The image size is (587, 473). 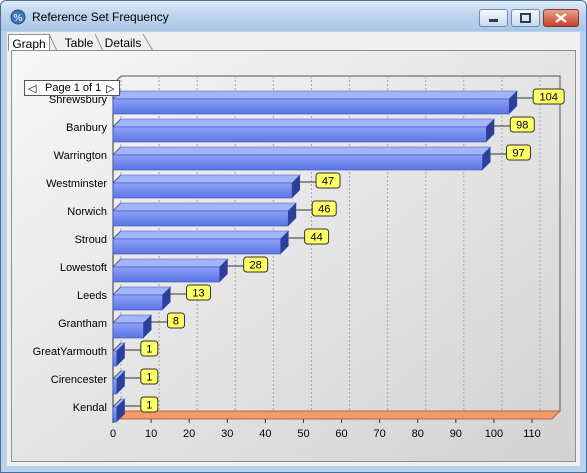 What do you see at coordinates (227, 434) in the screenshot?
I see `x-tick-label: 30` at bounding box center [227, 434].